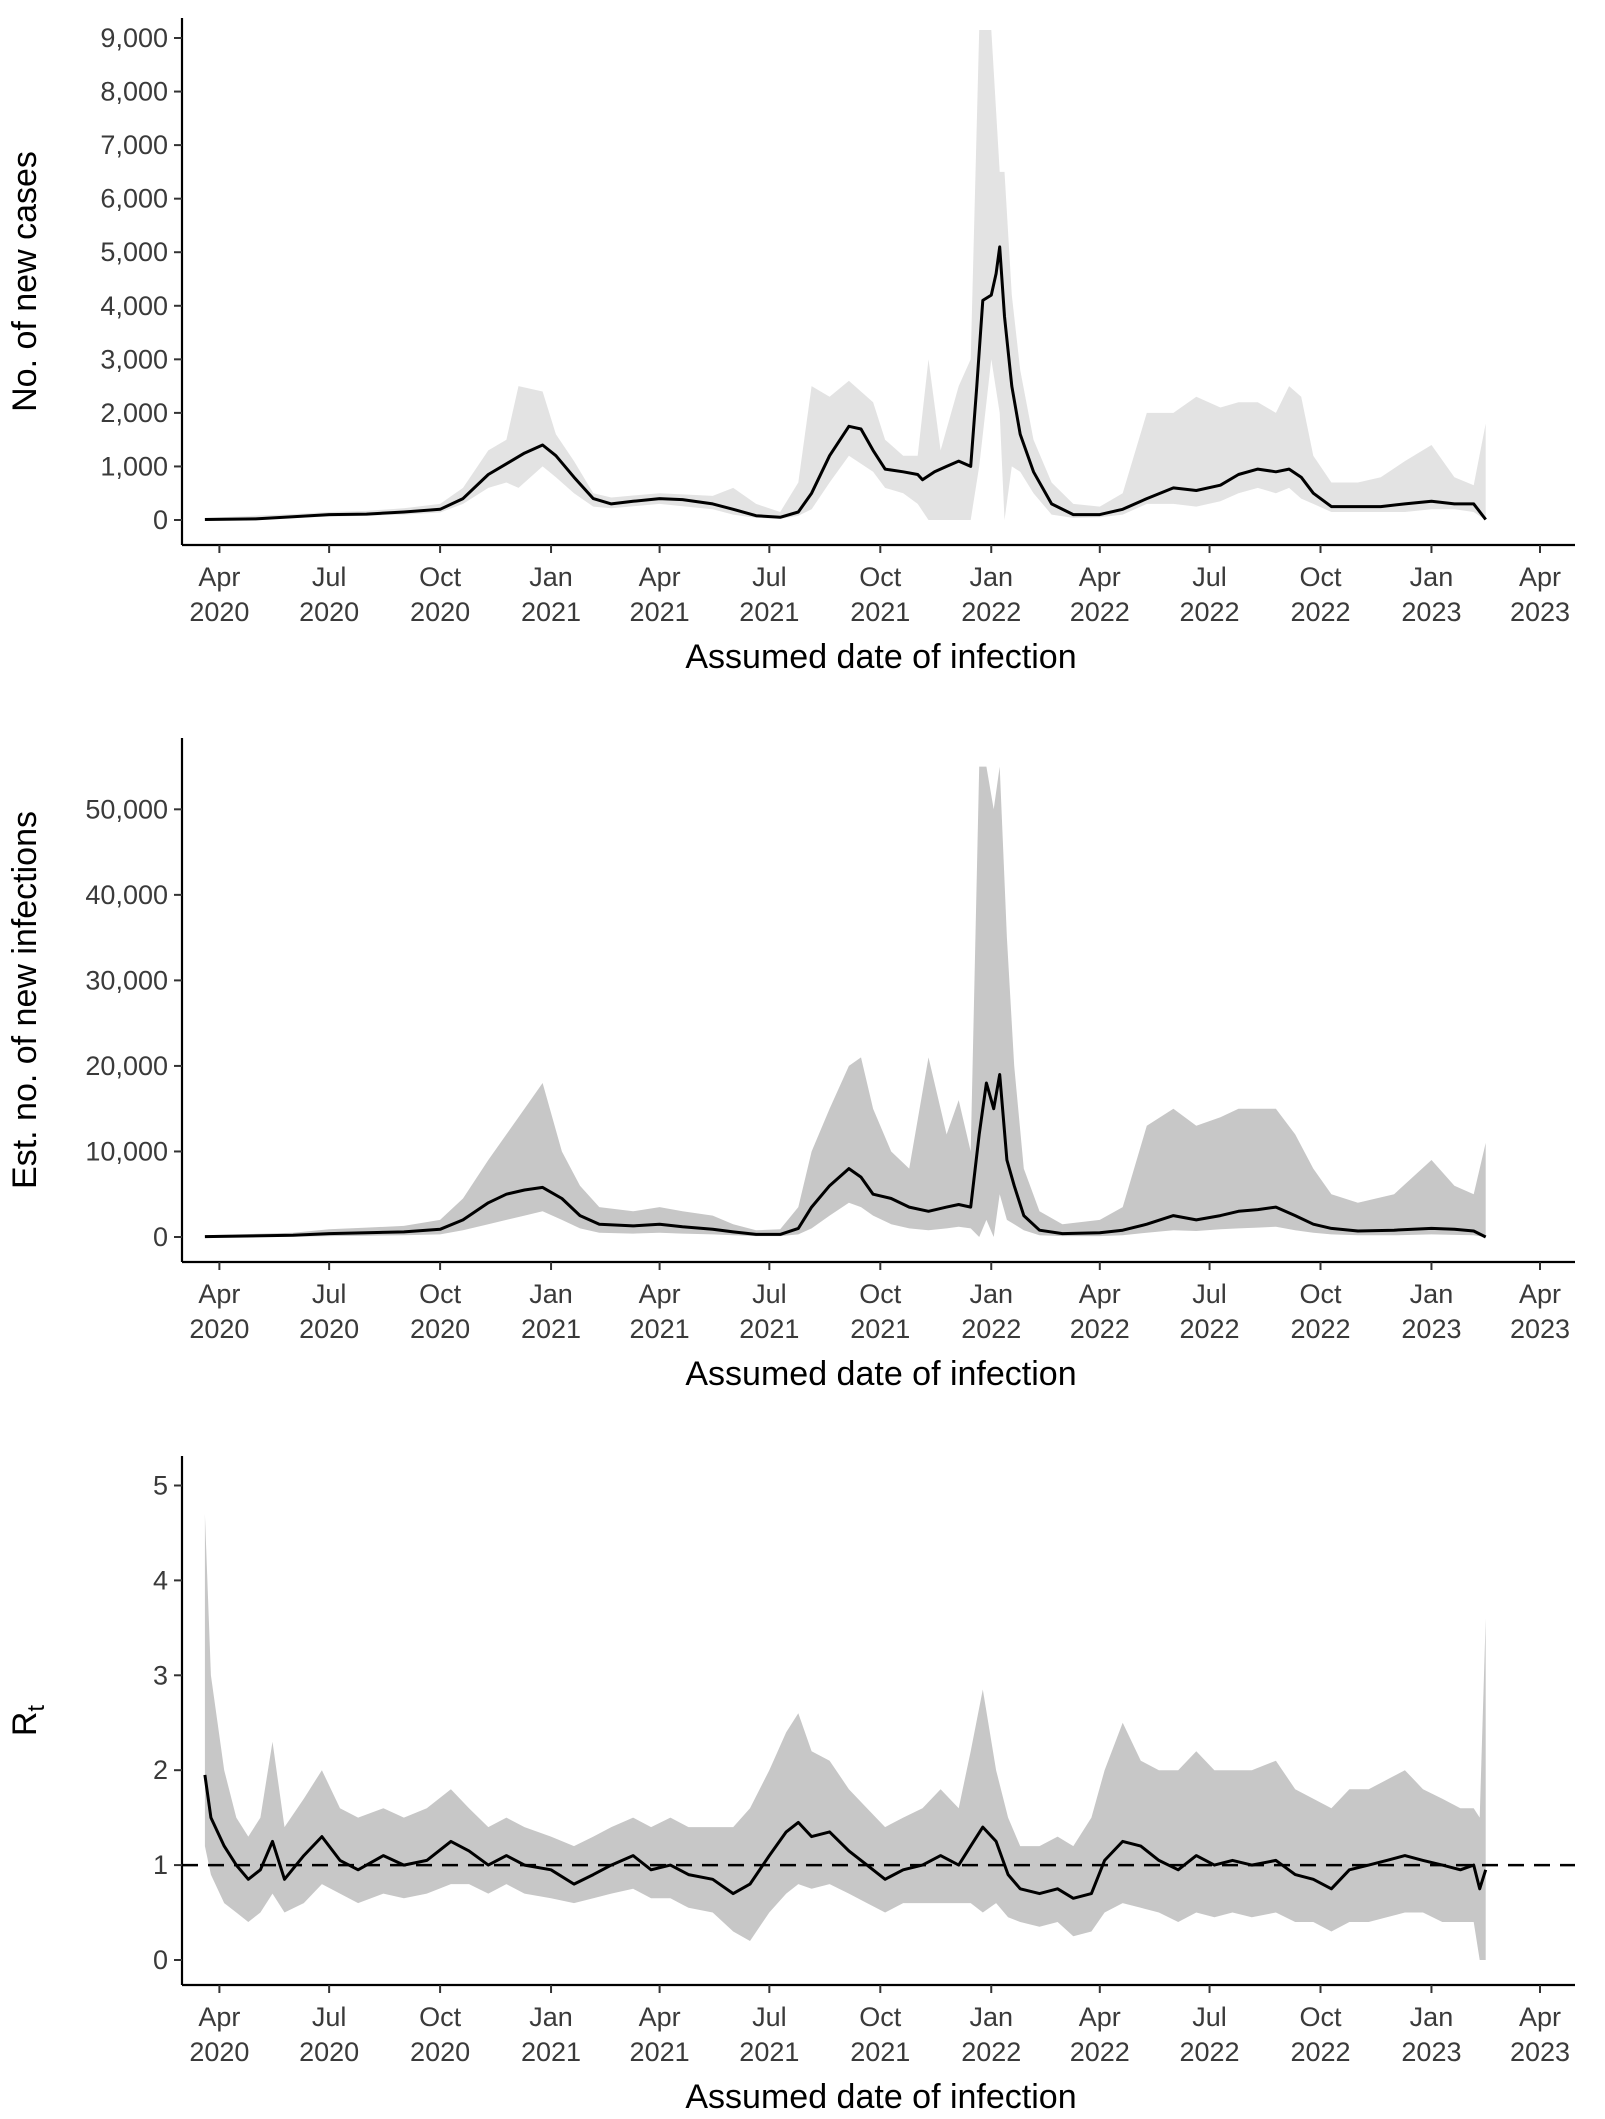 This screenshot has width=1605, height=2119. I want to click on y-tick-label: 2, so click(160, 1770).